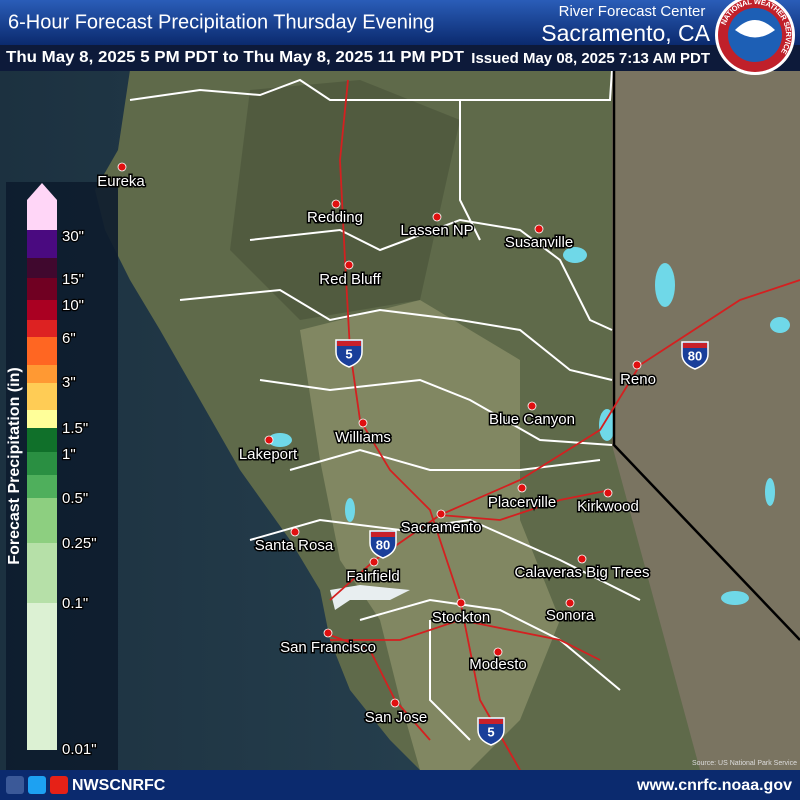  What do you see at coordinates (363, 437) in the screenshot?
I see `city-label: Williams` at bounding box center [363, 437].